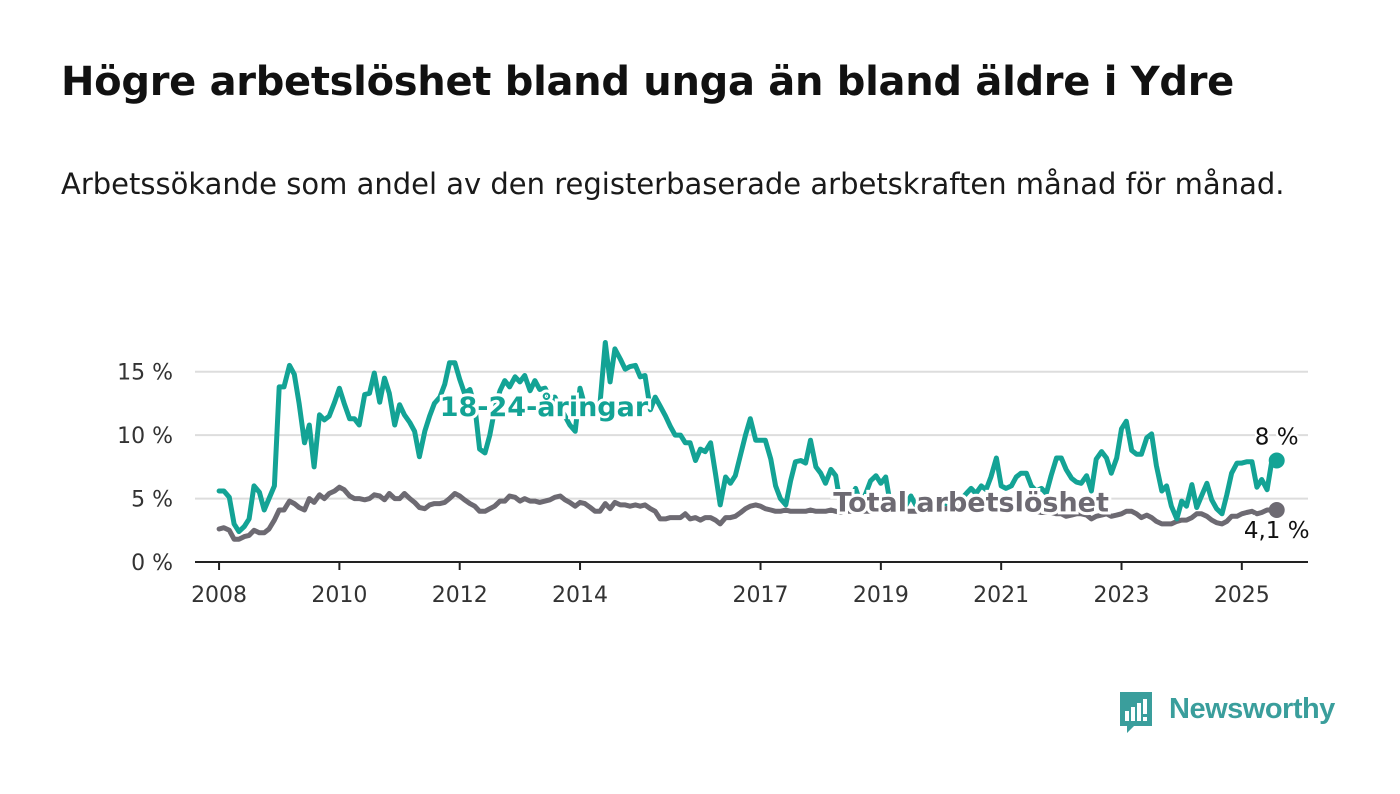  What do you see at coordinates (971, 502) in the screenshot?
I see `series-label-total: Total arbetslöshet` at bounding box center [971, 502].